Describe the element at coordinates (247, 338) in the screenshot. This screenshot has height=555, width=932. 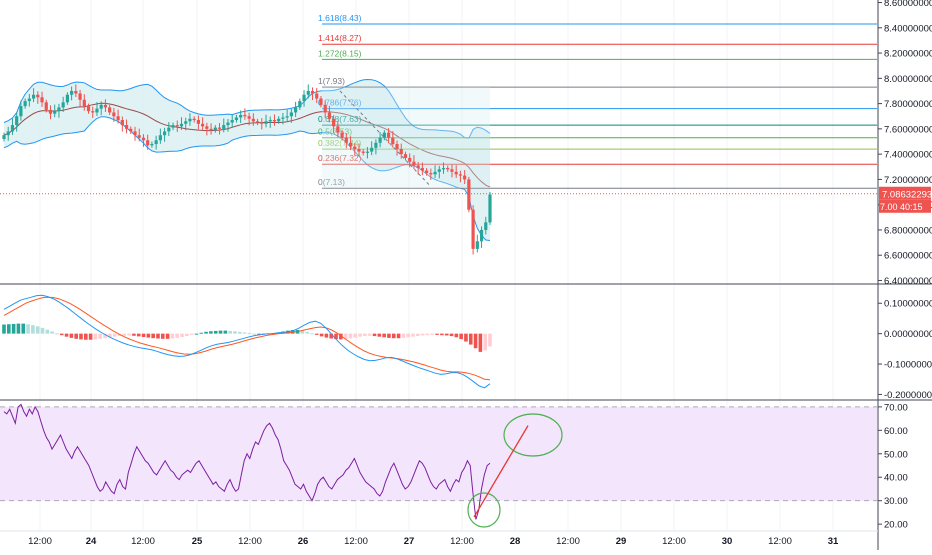
I see `macd-signal-line` at that location.